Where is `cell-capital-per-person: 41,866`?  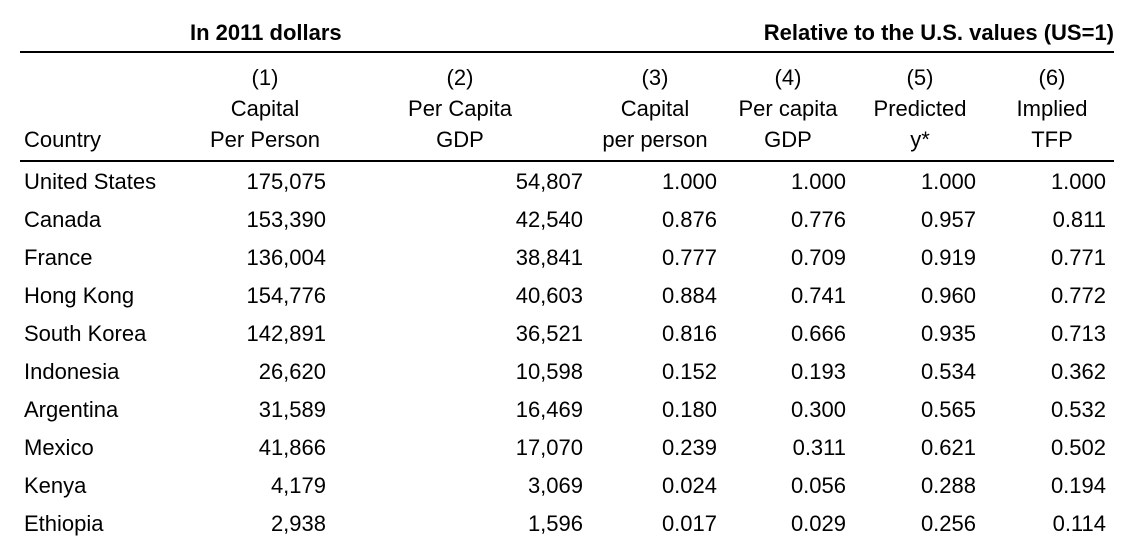
cell-capital-per-person: 41,866 is located at coordinates (292, 447).